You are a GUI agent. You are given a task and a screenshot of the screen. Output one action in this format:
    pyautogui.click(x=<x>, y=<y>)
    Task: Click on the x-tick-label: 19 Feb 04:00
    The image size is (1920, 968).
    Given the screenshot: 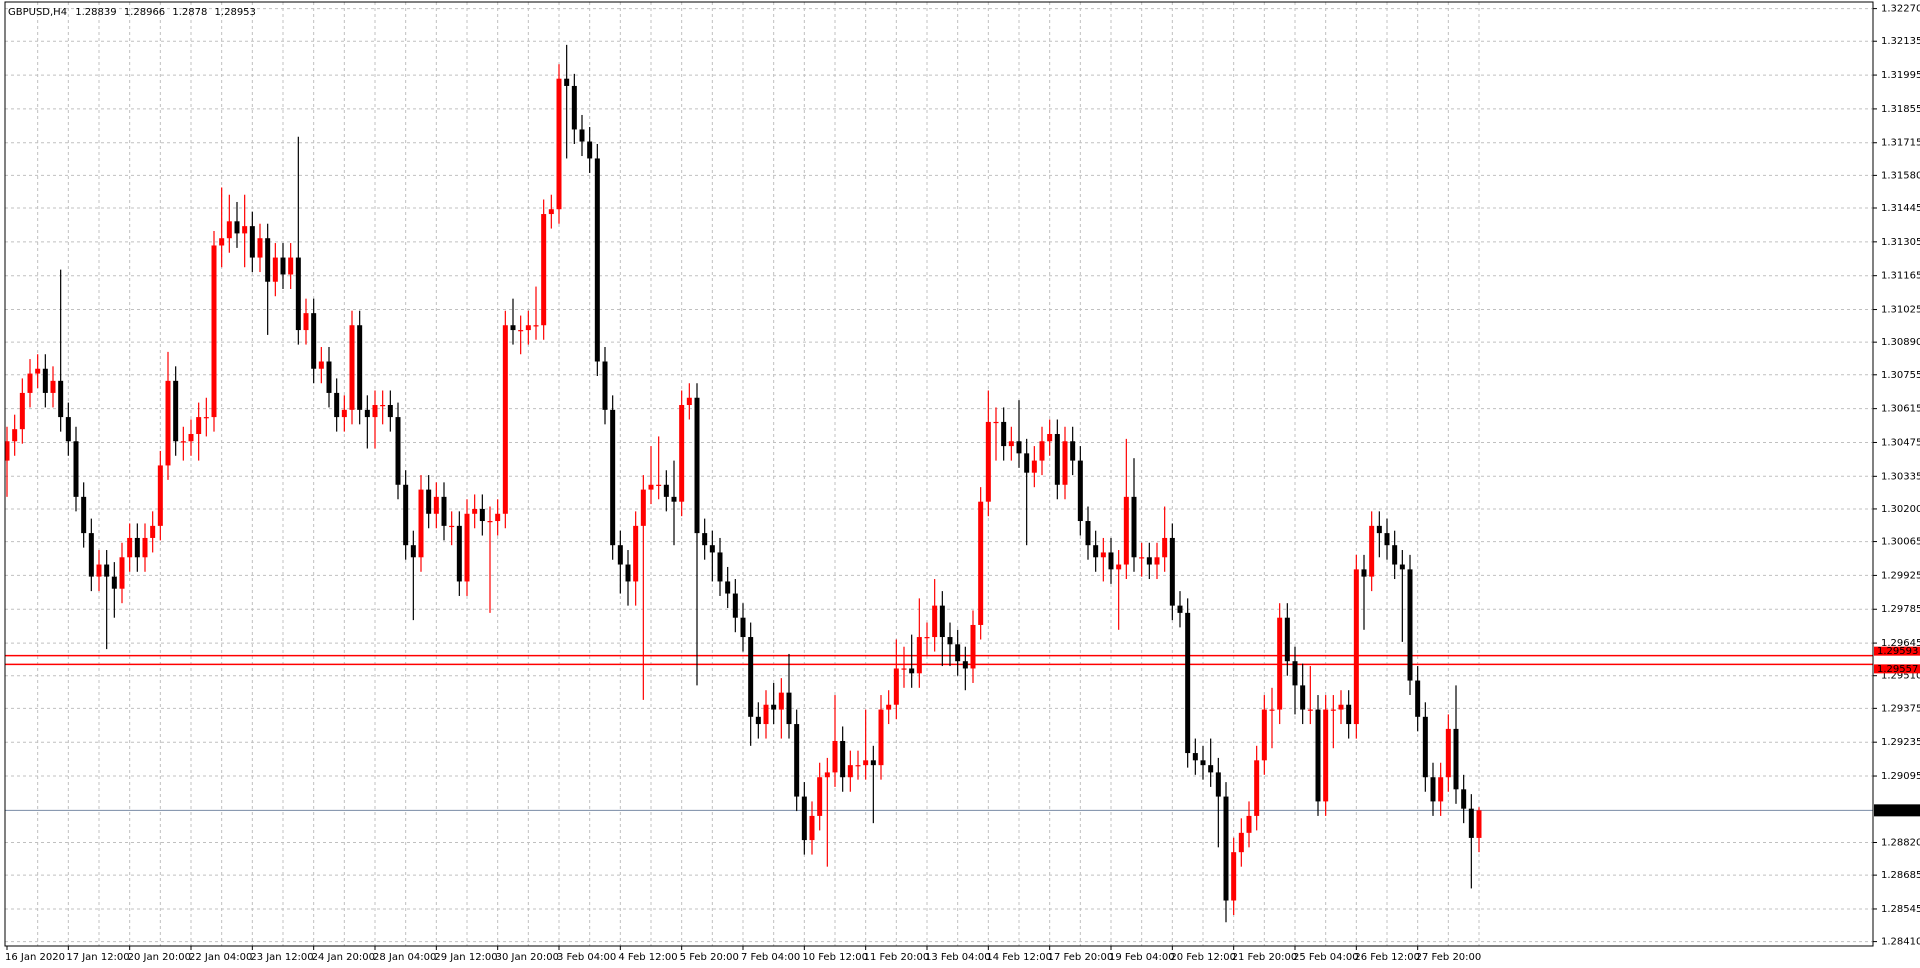 What is the action you would take?
    pyautogui.click(x=1142, y=957)
    